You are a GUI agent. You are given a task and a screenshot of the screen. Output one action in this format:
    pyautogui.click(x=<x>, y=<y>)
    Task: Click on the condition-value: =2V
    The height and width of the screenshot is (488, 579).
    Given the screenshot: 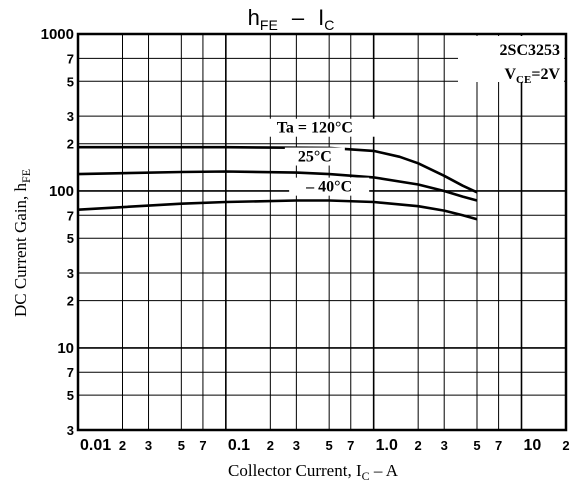 What is the action you would take?
    pyautogui.click(x=545, y=74)
    